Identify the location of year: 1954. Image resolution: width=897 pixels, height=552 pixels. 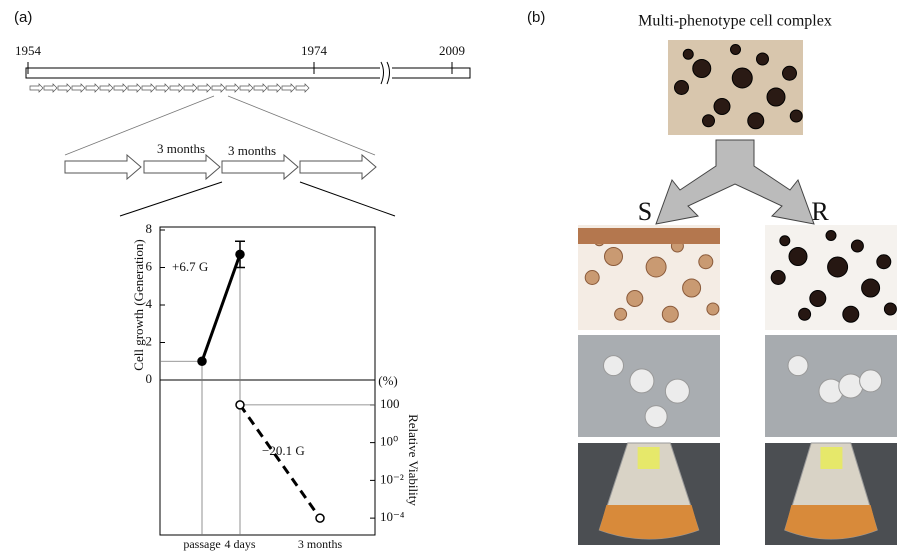
(28, 50).